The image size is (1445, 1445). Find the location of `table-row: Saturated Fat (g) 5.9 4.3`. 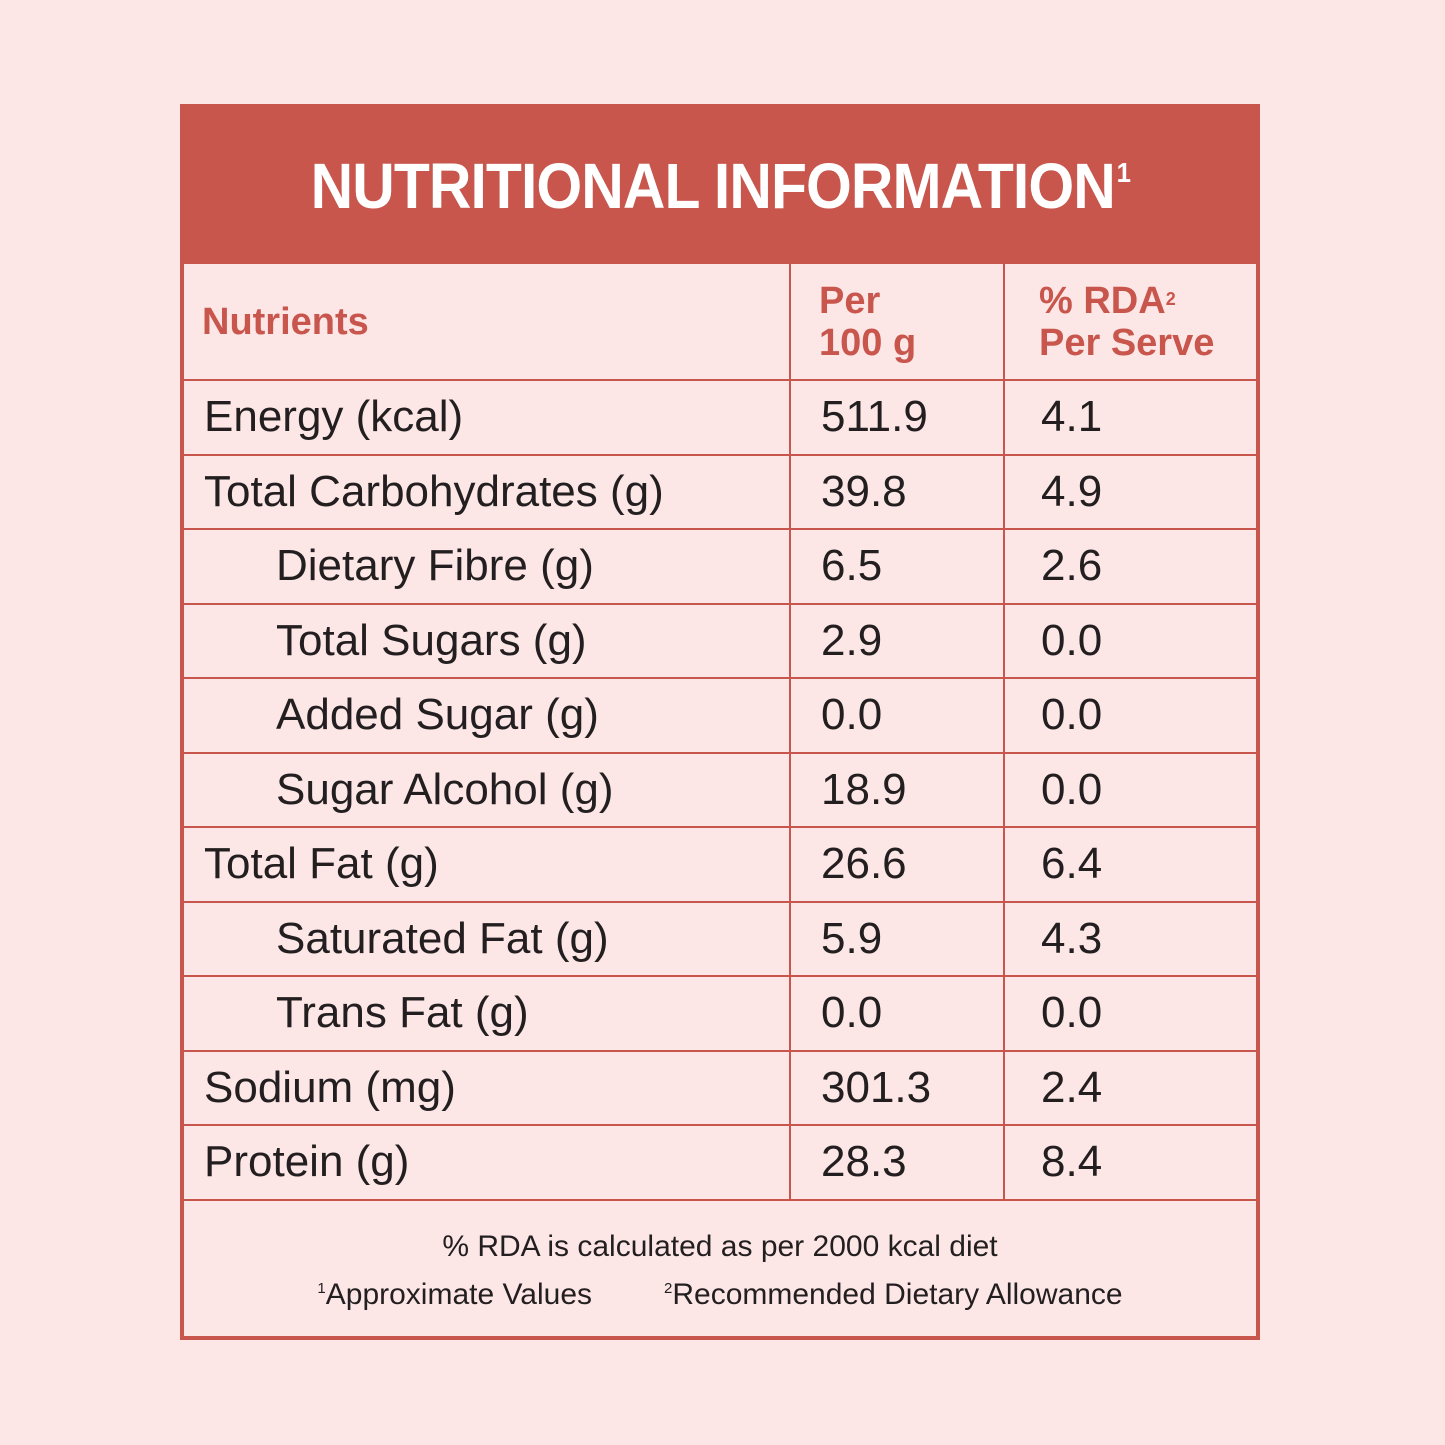

table-row: Saturated Fat (g) 5.9 4.3 is located at coordinates (720, 938).